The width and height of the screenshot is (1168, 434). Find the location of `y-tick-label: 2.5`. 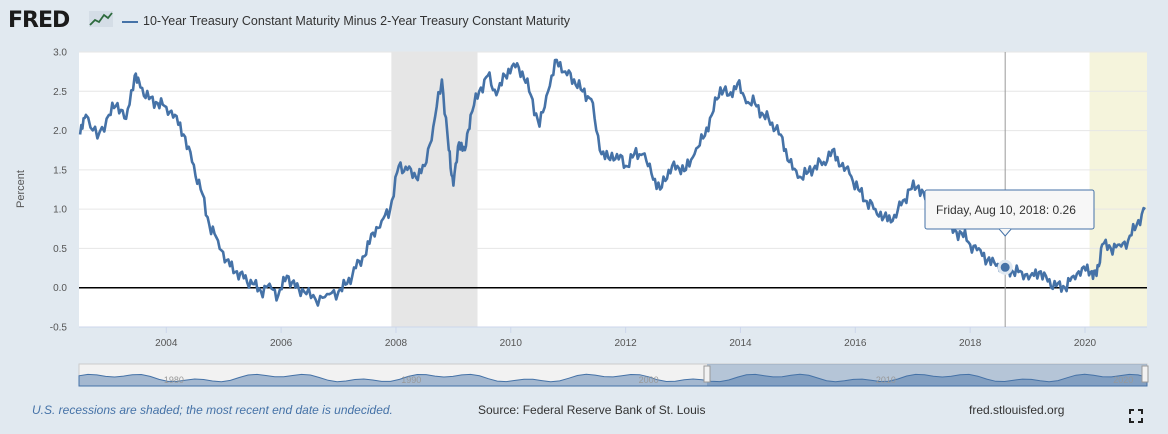

y-tick-label: 2.5 is located at coordinates (60, 92).